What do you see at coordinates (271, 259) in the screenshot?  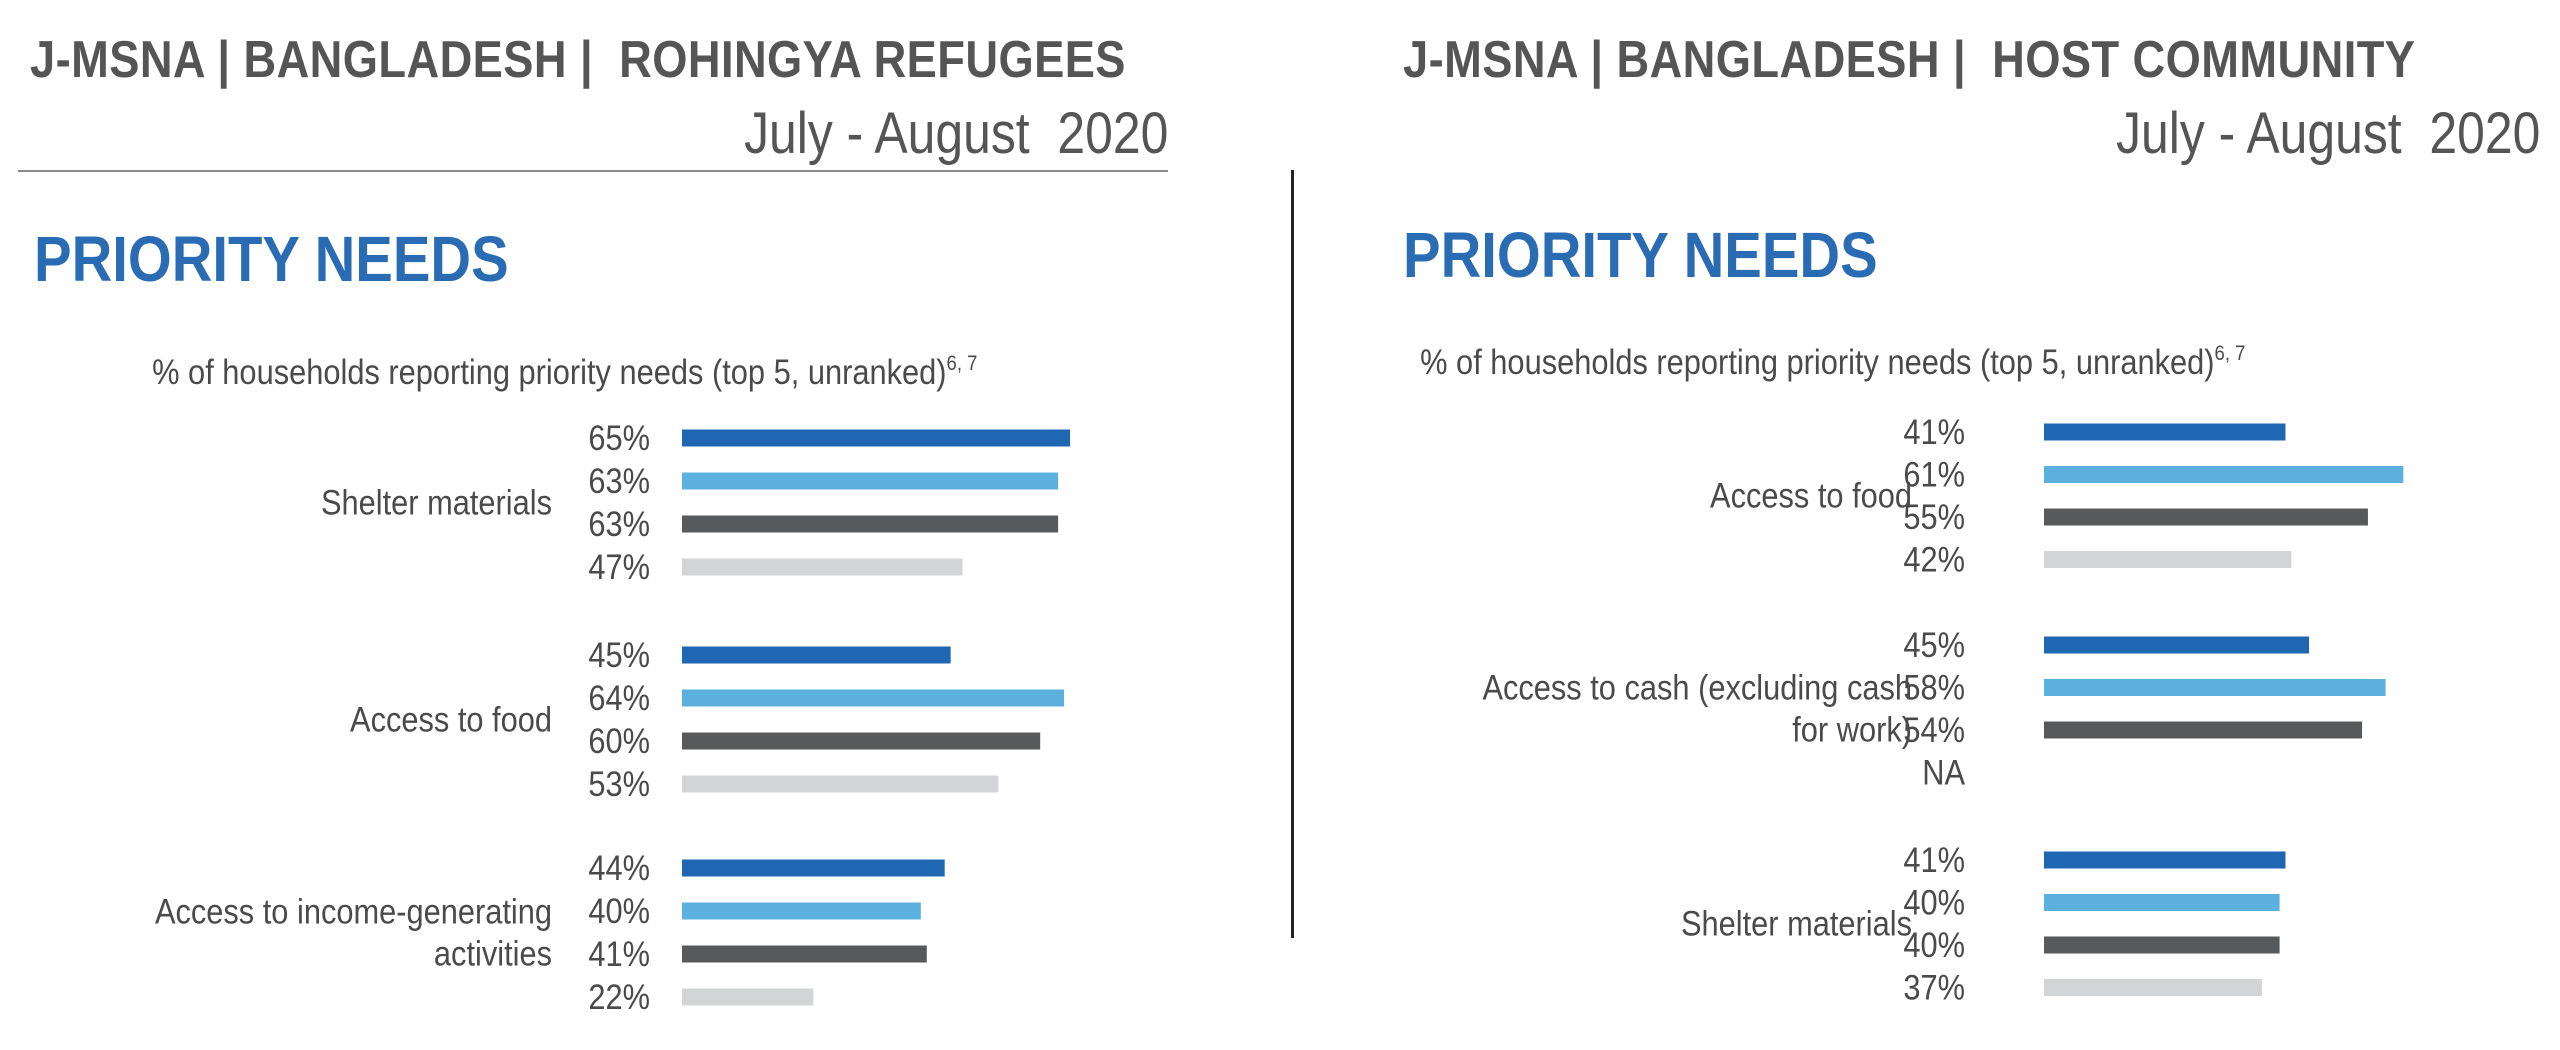 I see `left-section-title: PRIORITY NEEDS` at bounding box center [271, 259].